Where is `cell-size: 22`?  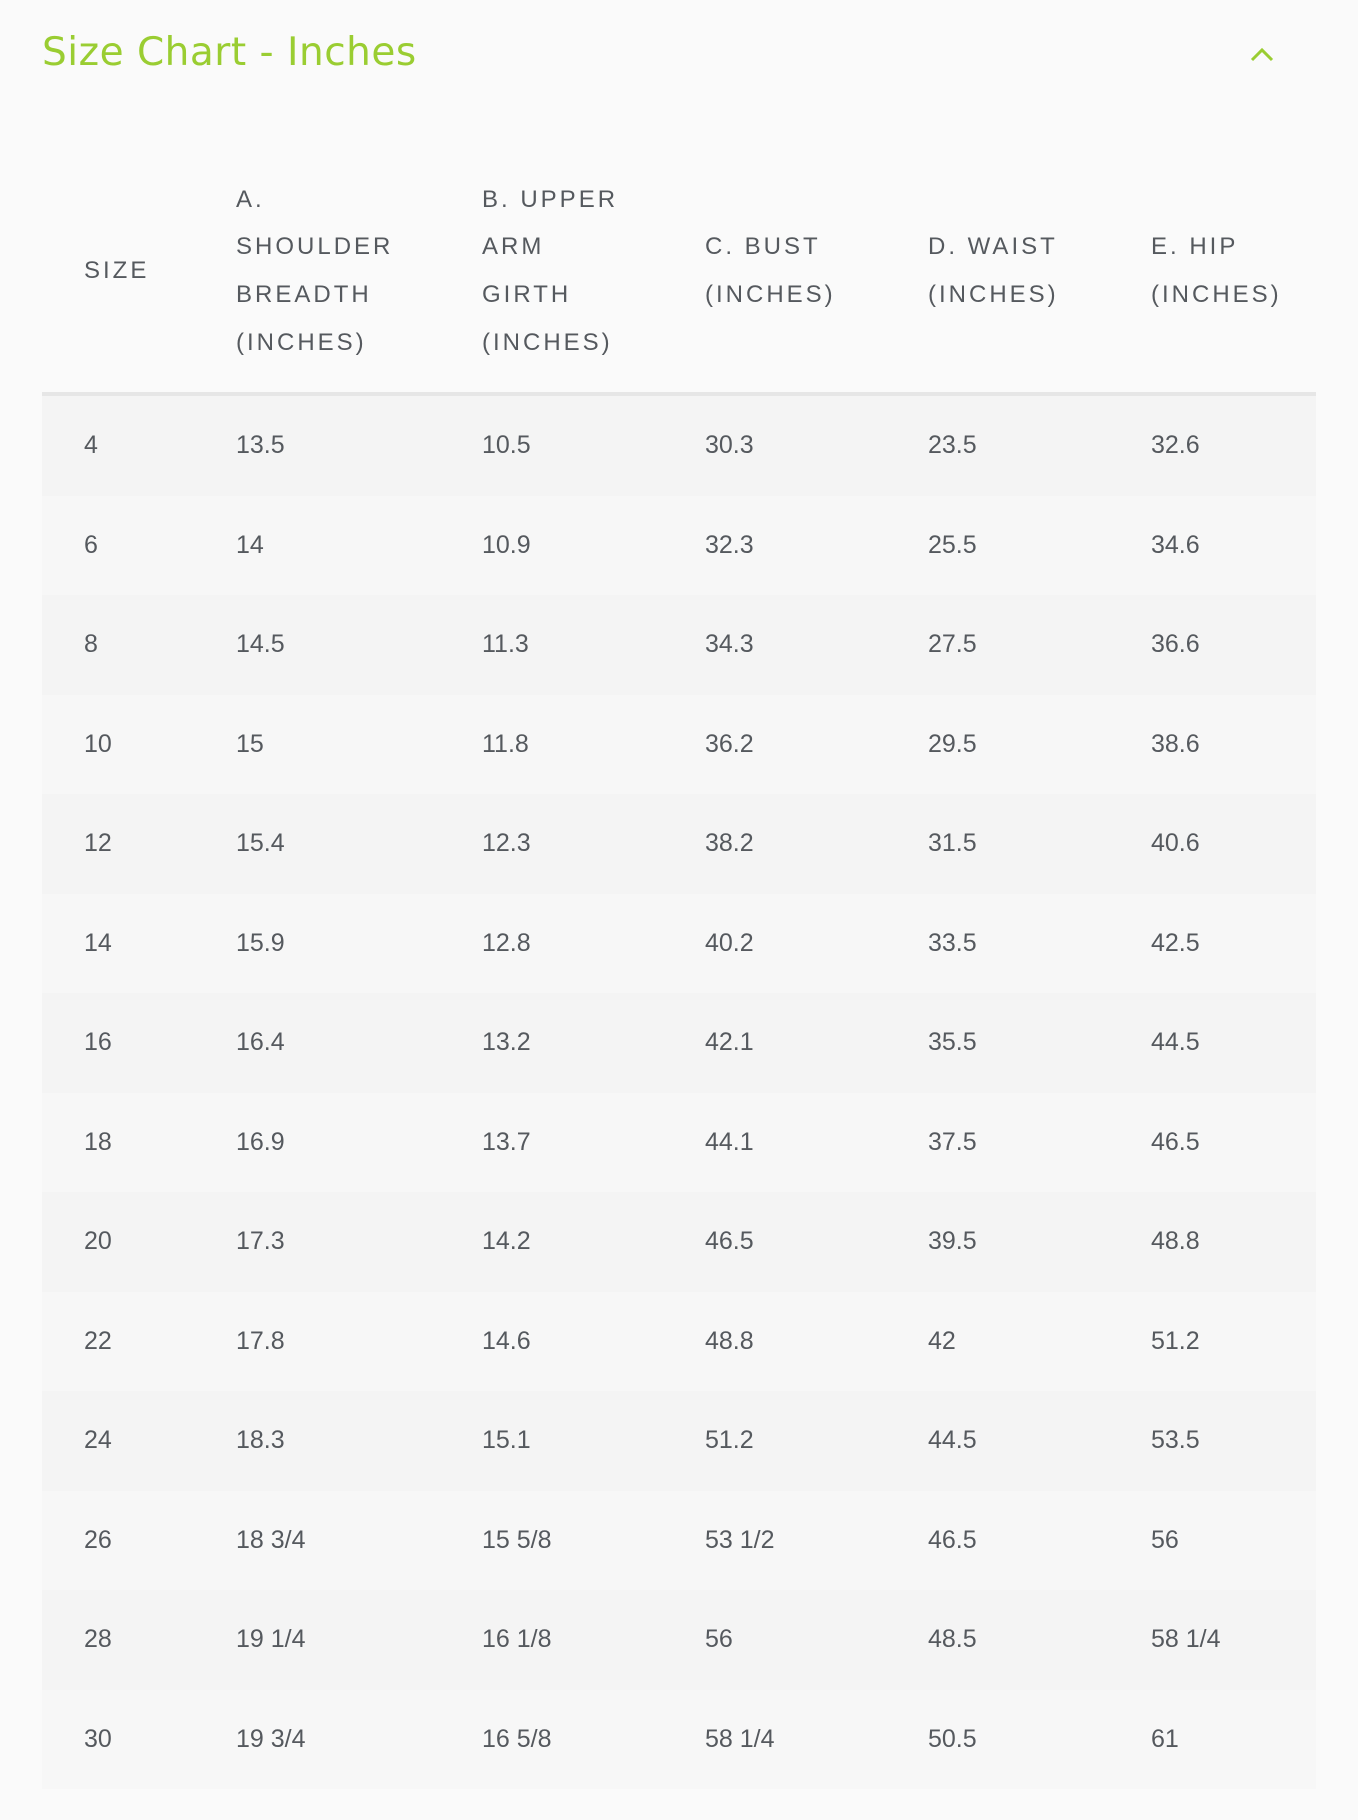 cell-size: 22 is located at coordinates (98, 1340).